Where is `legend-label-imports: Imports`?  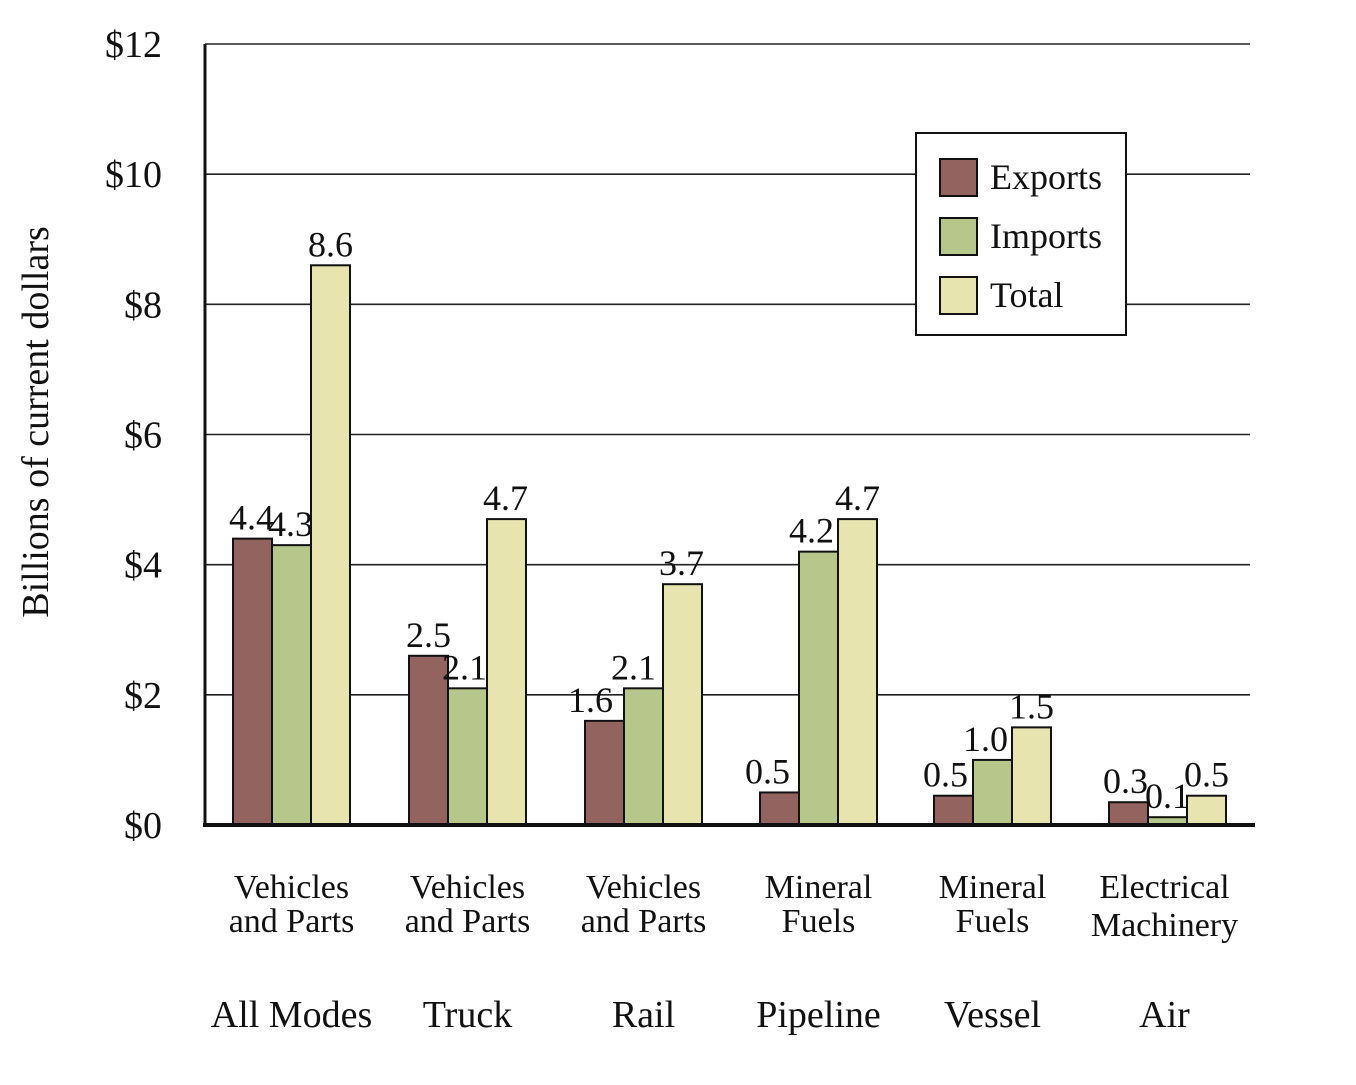 legend-label-imports: Imports is located at coordinates (1046, 236).